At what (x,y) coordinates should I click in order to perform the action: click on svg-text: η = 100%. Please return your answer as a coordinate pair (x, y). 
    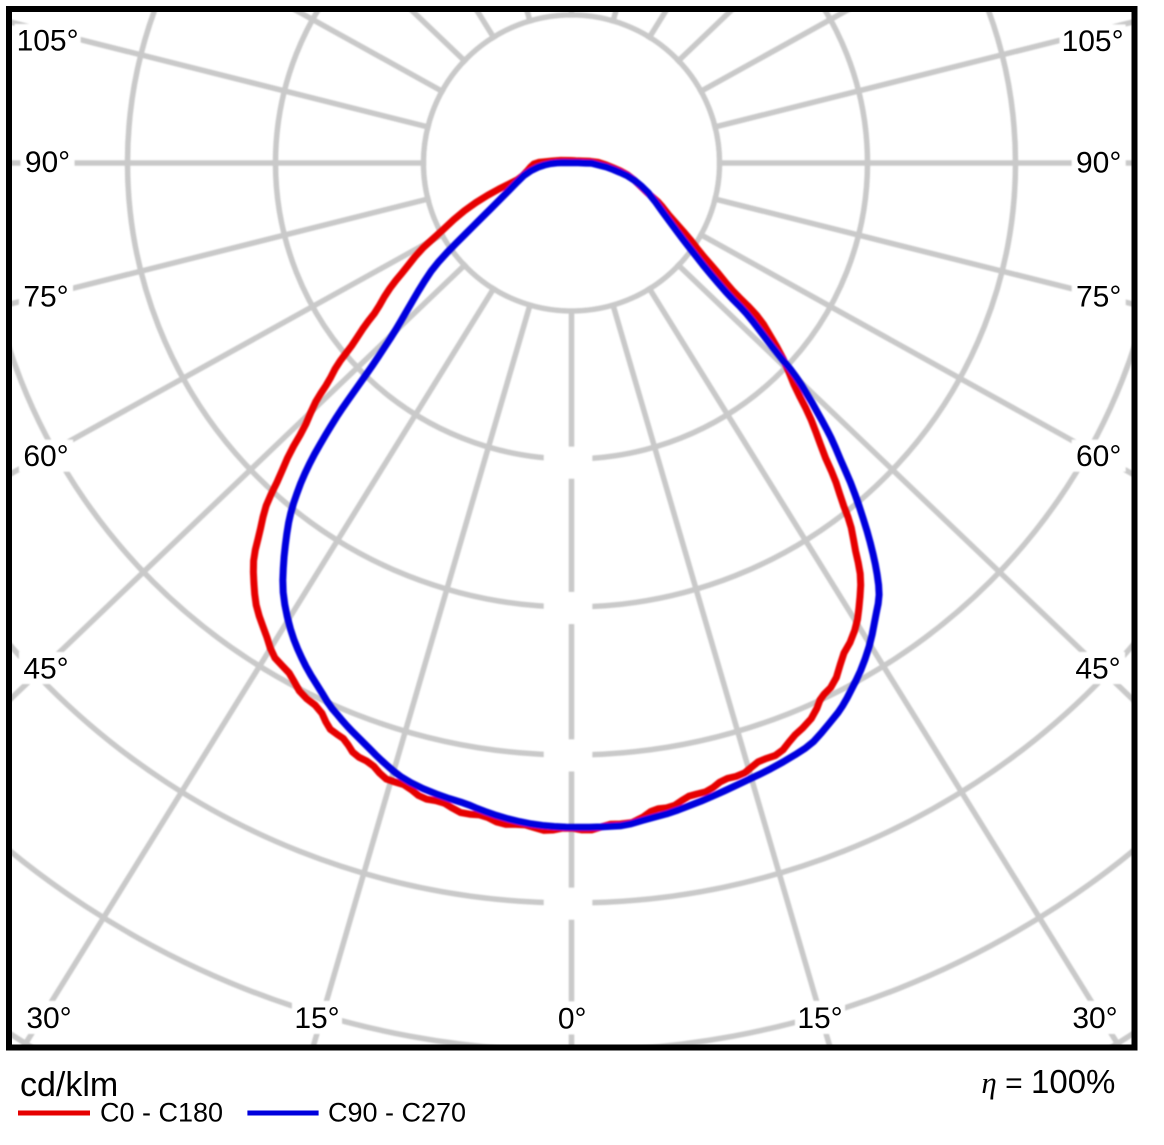
    Looking at the image, I should click on (1048, 1081).